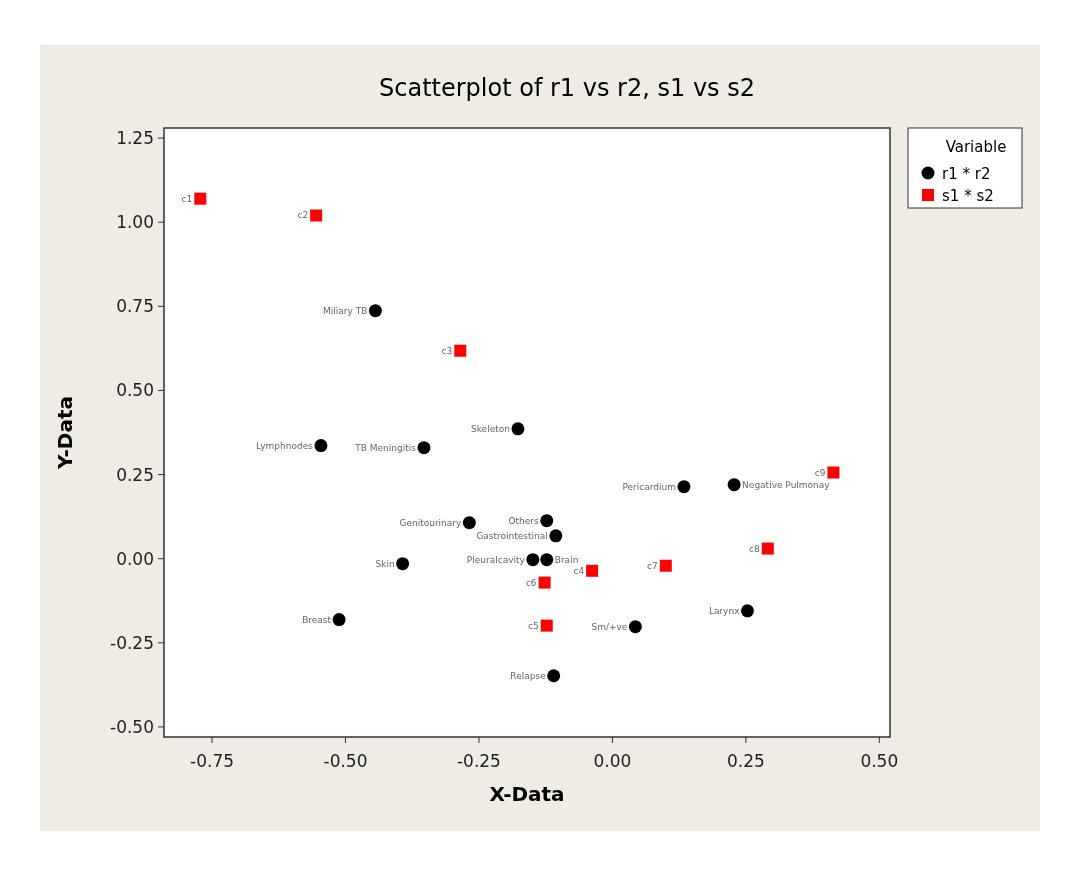 The image size is (1073, 870). What do you see at coordinates (135, 558) in the screenshot?
I see `y-tick-label: 0.00` at bounding box center [135, 558].